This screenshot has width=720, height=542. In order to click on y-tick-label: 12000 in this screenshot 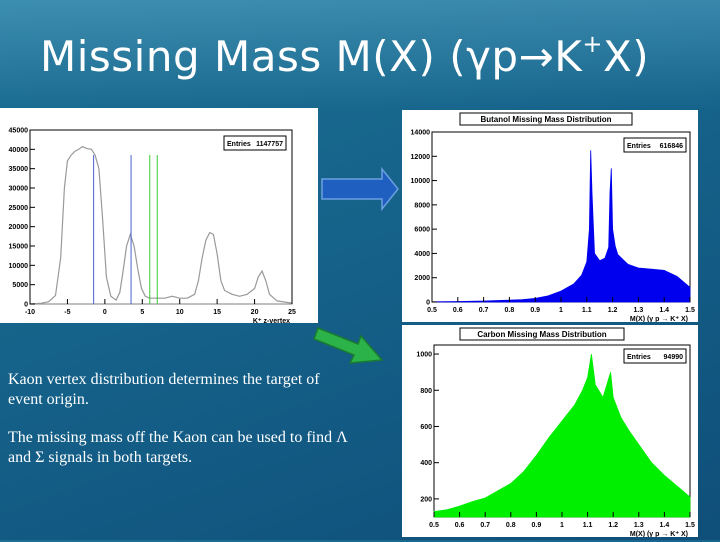, I will do `click(421, 157)`.